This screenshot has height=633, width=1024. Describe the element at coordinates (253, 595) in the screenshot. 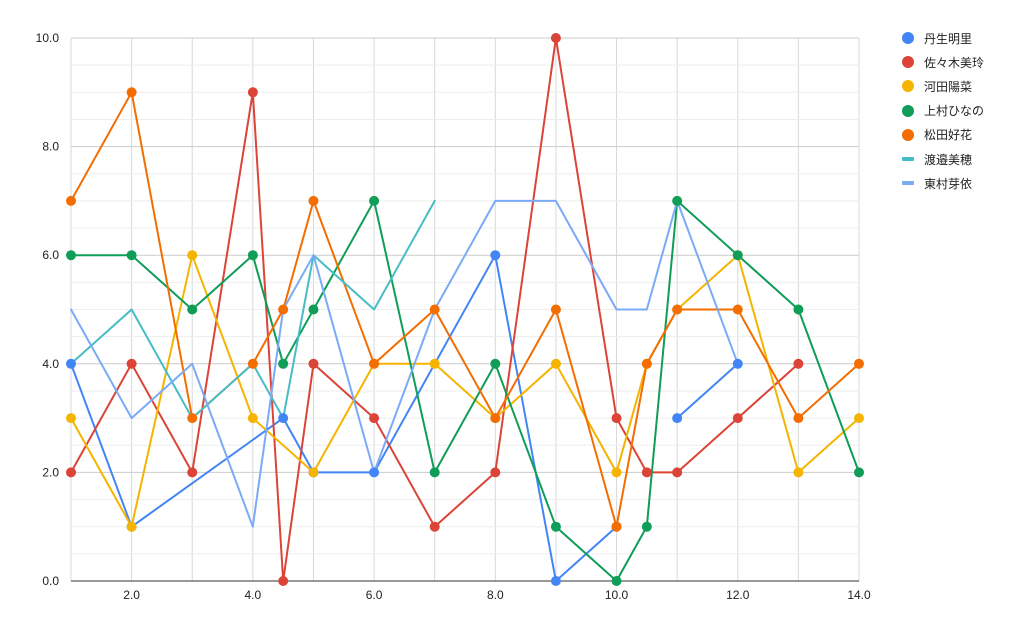

I see `x-tick-label: 4.0` at that location.